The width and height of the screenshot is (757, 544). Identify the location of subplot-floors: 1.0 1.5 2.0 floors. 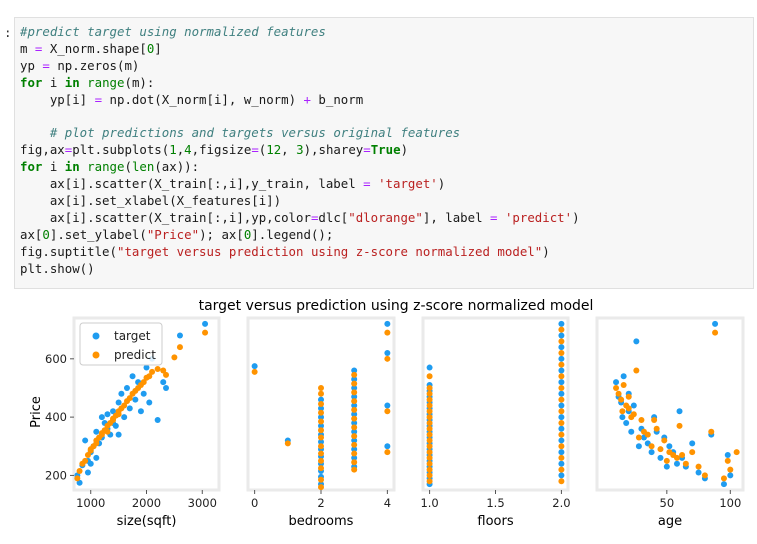
(495, 422).